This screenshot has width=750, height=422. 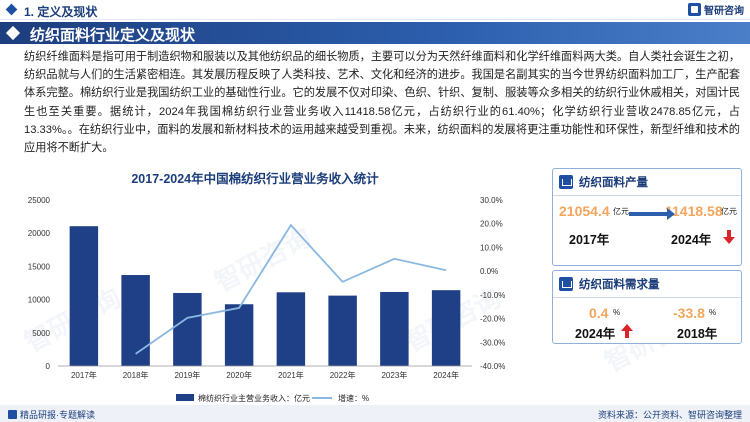 What do you see at coordinates (713, 312) in the screenshot?
I see `demand-right-unit: %` at bounding box center [713, 312].